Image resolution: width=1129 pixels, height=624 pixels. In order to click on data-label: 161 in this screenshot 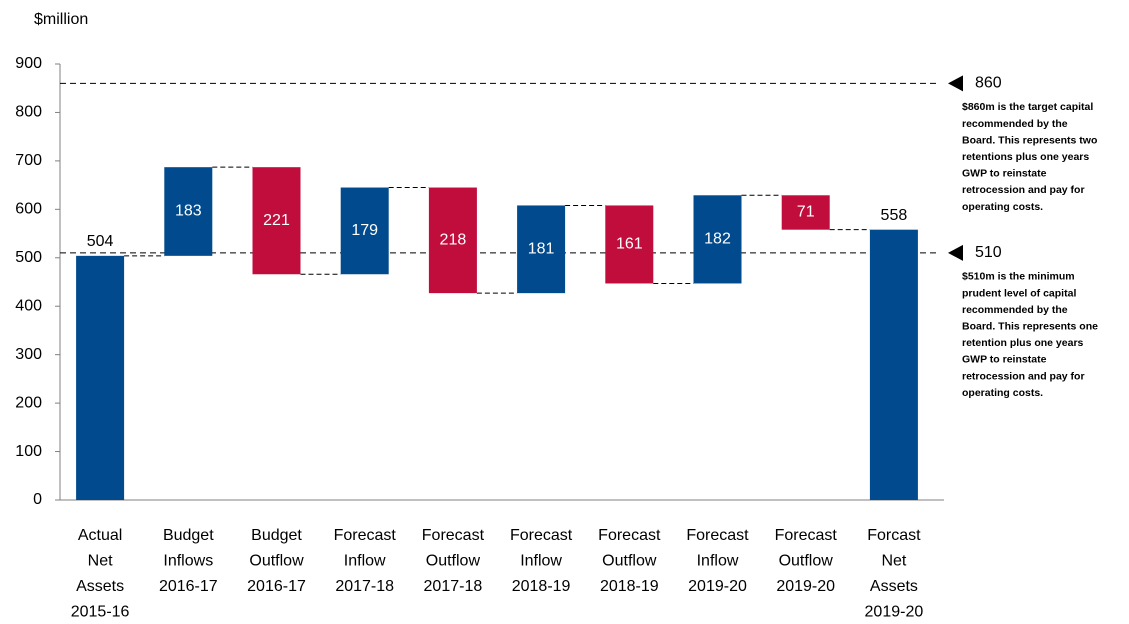, I will do `click(629, 244)`.